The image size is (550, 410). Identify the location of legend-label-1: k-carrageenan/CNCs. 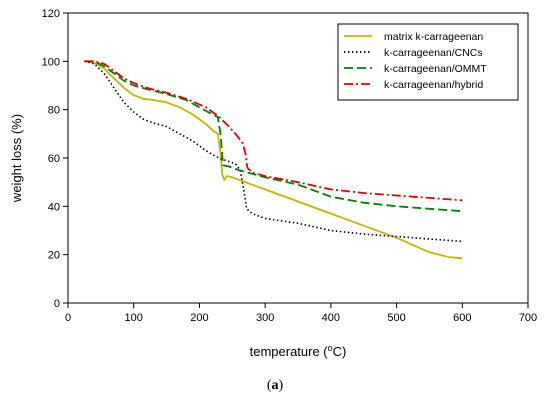
(433, 53).